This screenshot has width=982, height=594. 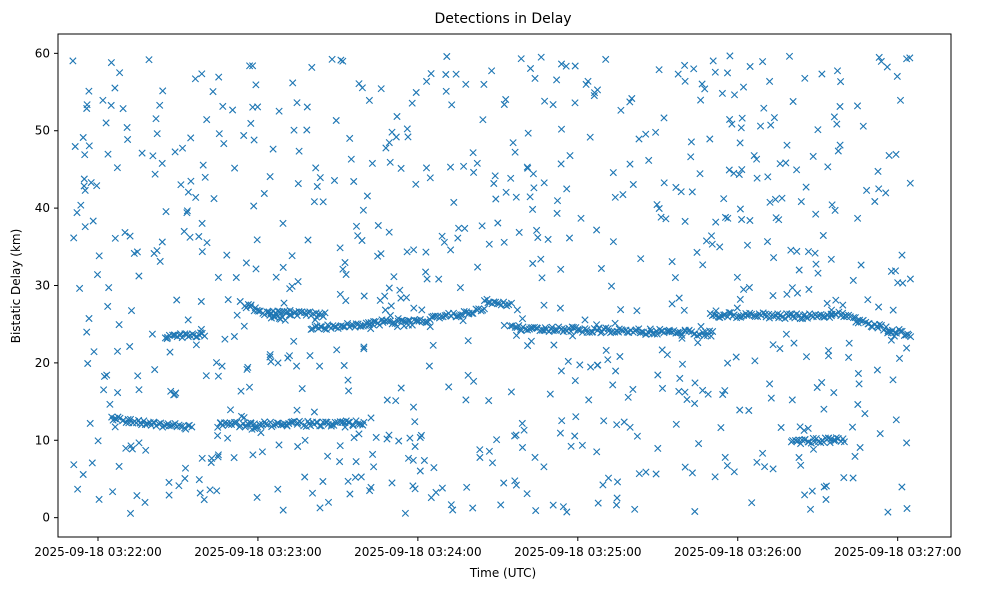 What do you see at coordinates (46, 518) in the screenshot?
I see `y-tick-label: 0` at bounding box center [46, 518].